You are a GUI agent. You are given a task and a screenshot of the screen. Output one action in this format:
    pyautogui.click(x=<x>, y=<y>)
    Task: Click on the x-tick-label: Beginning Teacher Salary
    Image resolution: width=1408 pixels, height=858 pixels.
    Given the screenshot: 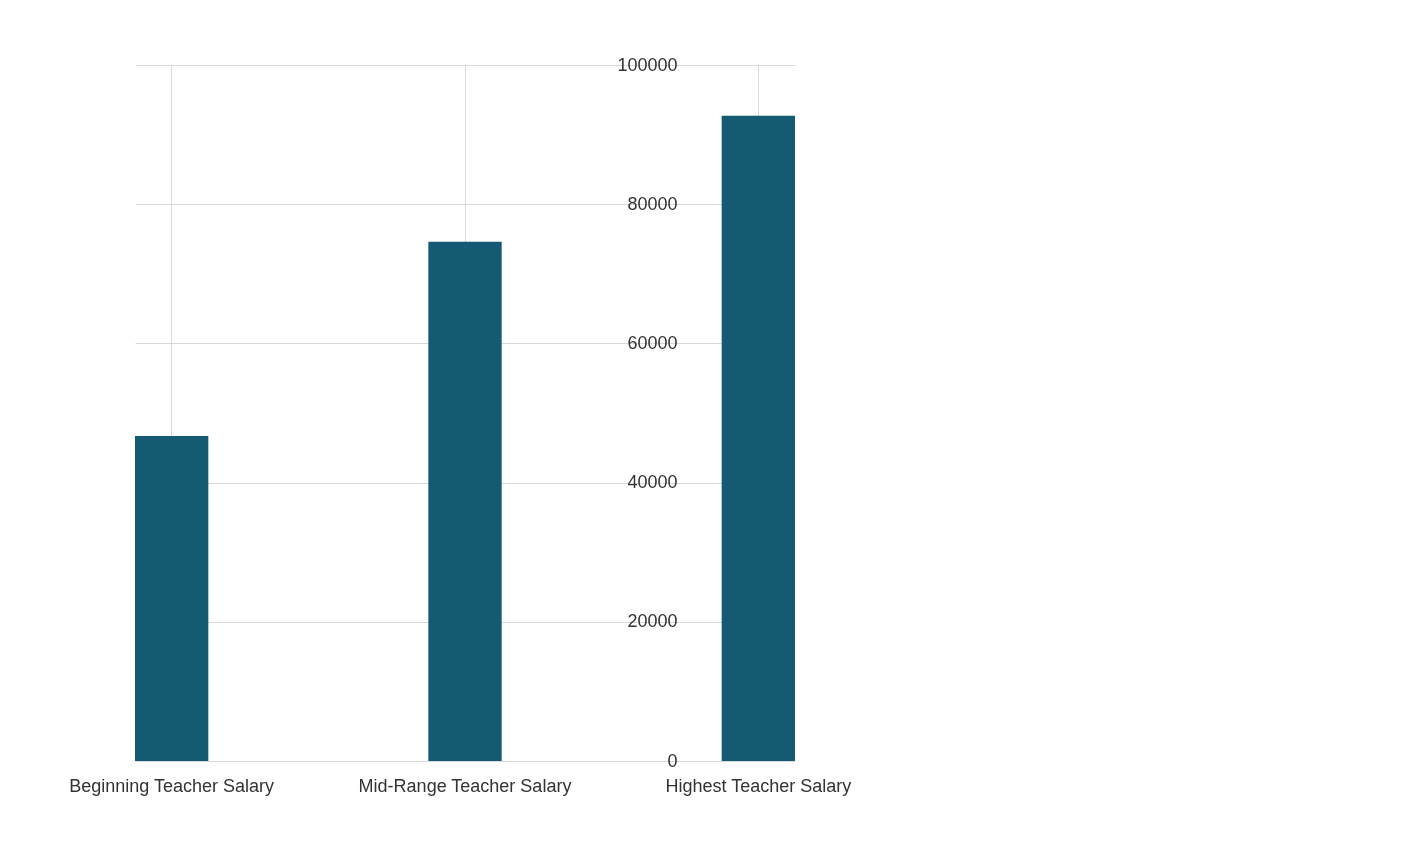 What is the action you would take?
    pyautogui.click(x=172, y=785)
    